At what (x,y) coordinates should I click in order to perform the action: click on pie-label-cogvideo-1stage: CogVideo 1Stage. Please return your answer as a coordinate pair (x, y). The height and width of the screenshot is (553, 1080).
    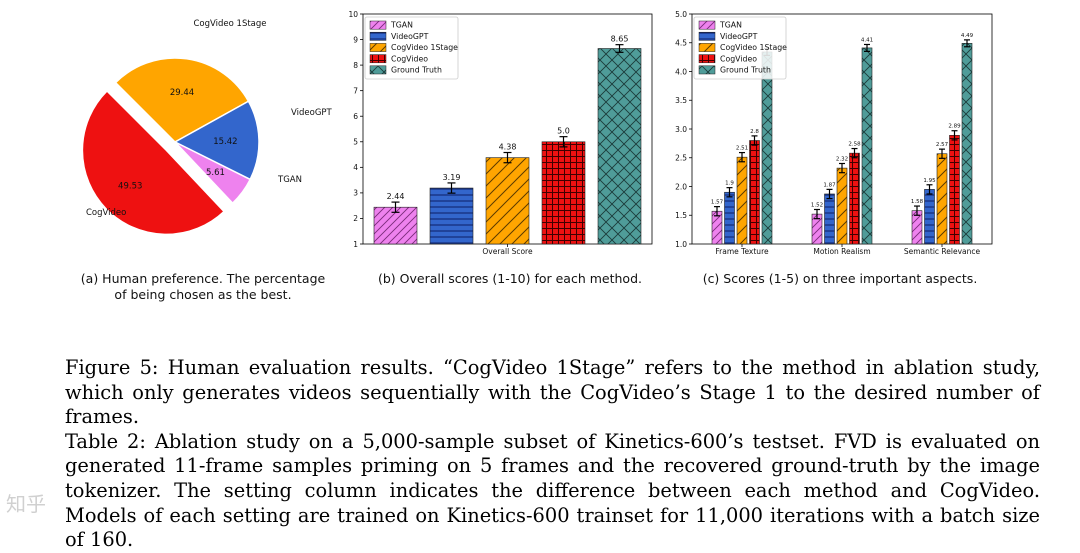
    Looking at the image, I should click on (229, 24).